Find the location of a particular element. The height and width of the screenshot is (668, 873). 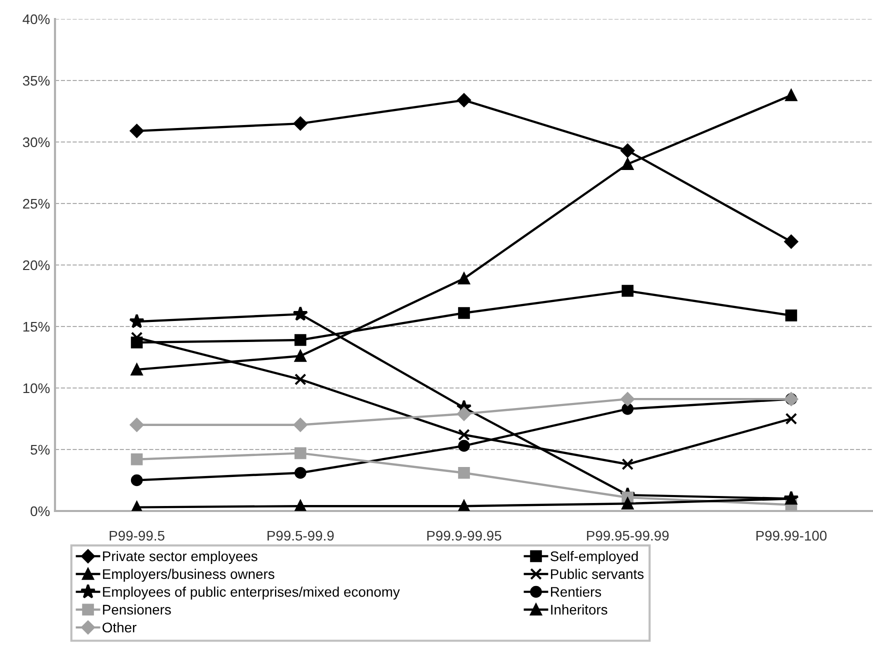

legend-label: Pensioners is located at coordinates (137, 609).